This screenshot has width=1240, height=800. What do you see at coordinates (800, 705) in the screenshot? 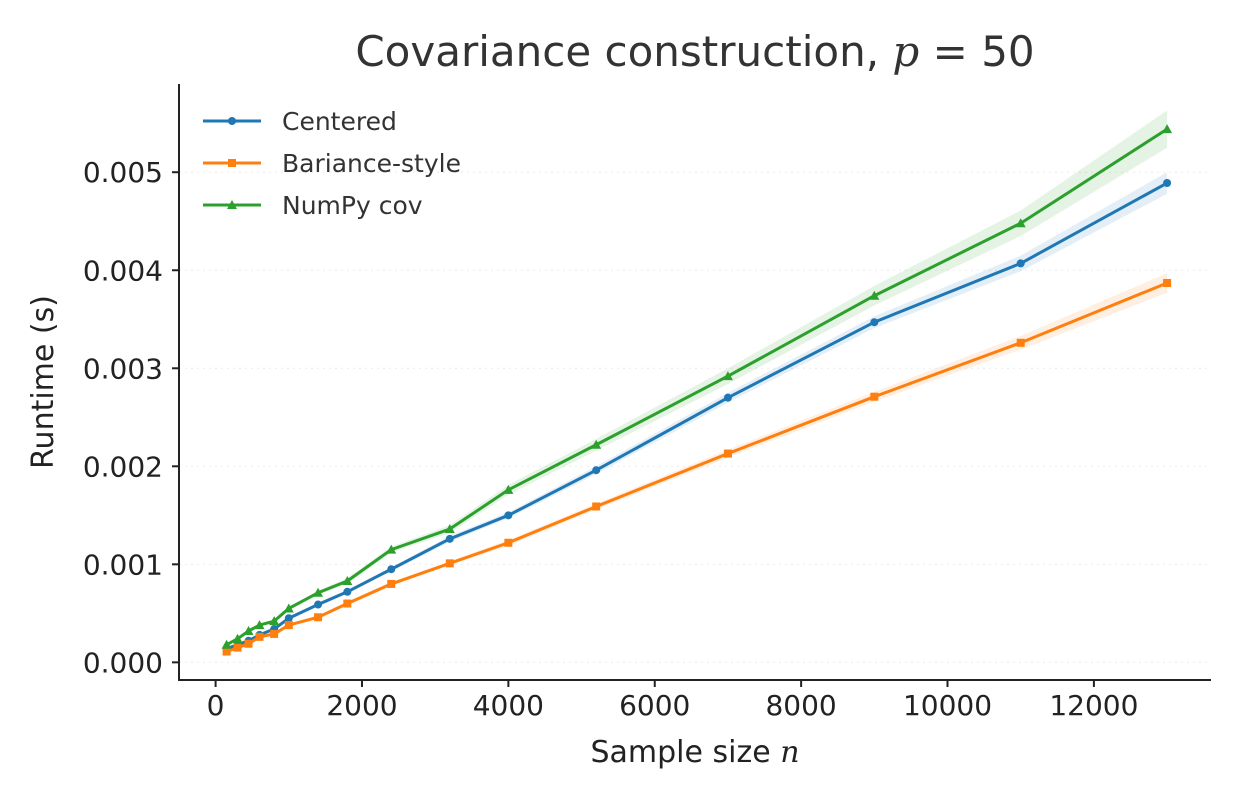
I see `x-tick-label: 8000` at bounding box center [800, 705].